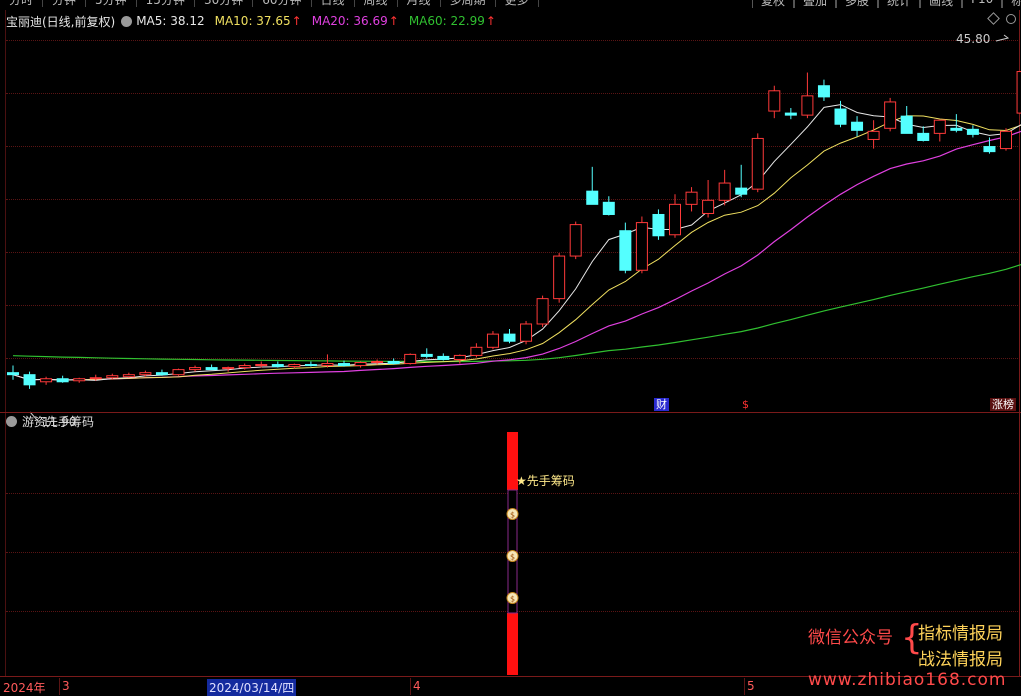  What do you see at coordinates (452, 21) in the screenshot?
I see `ma60-value: MA60: 22.99↑` at bounding box center [452, 21].